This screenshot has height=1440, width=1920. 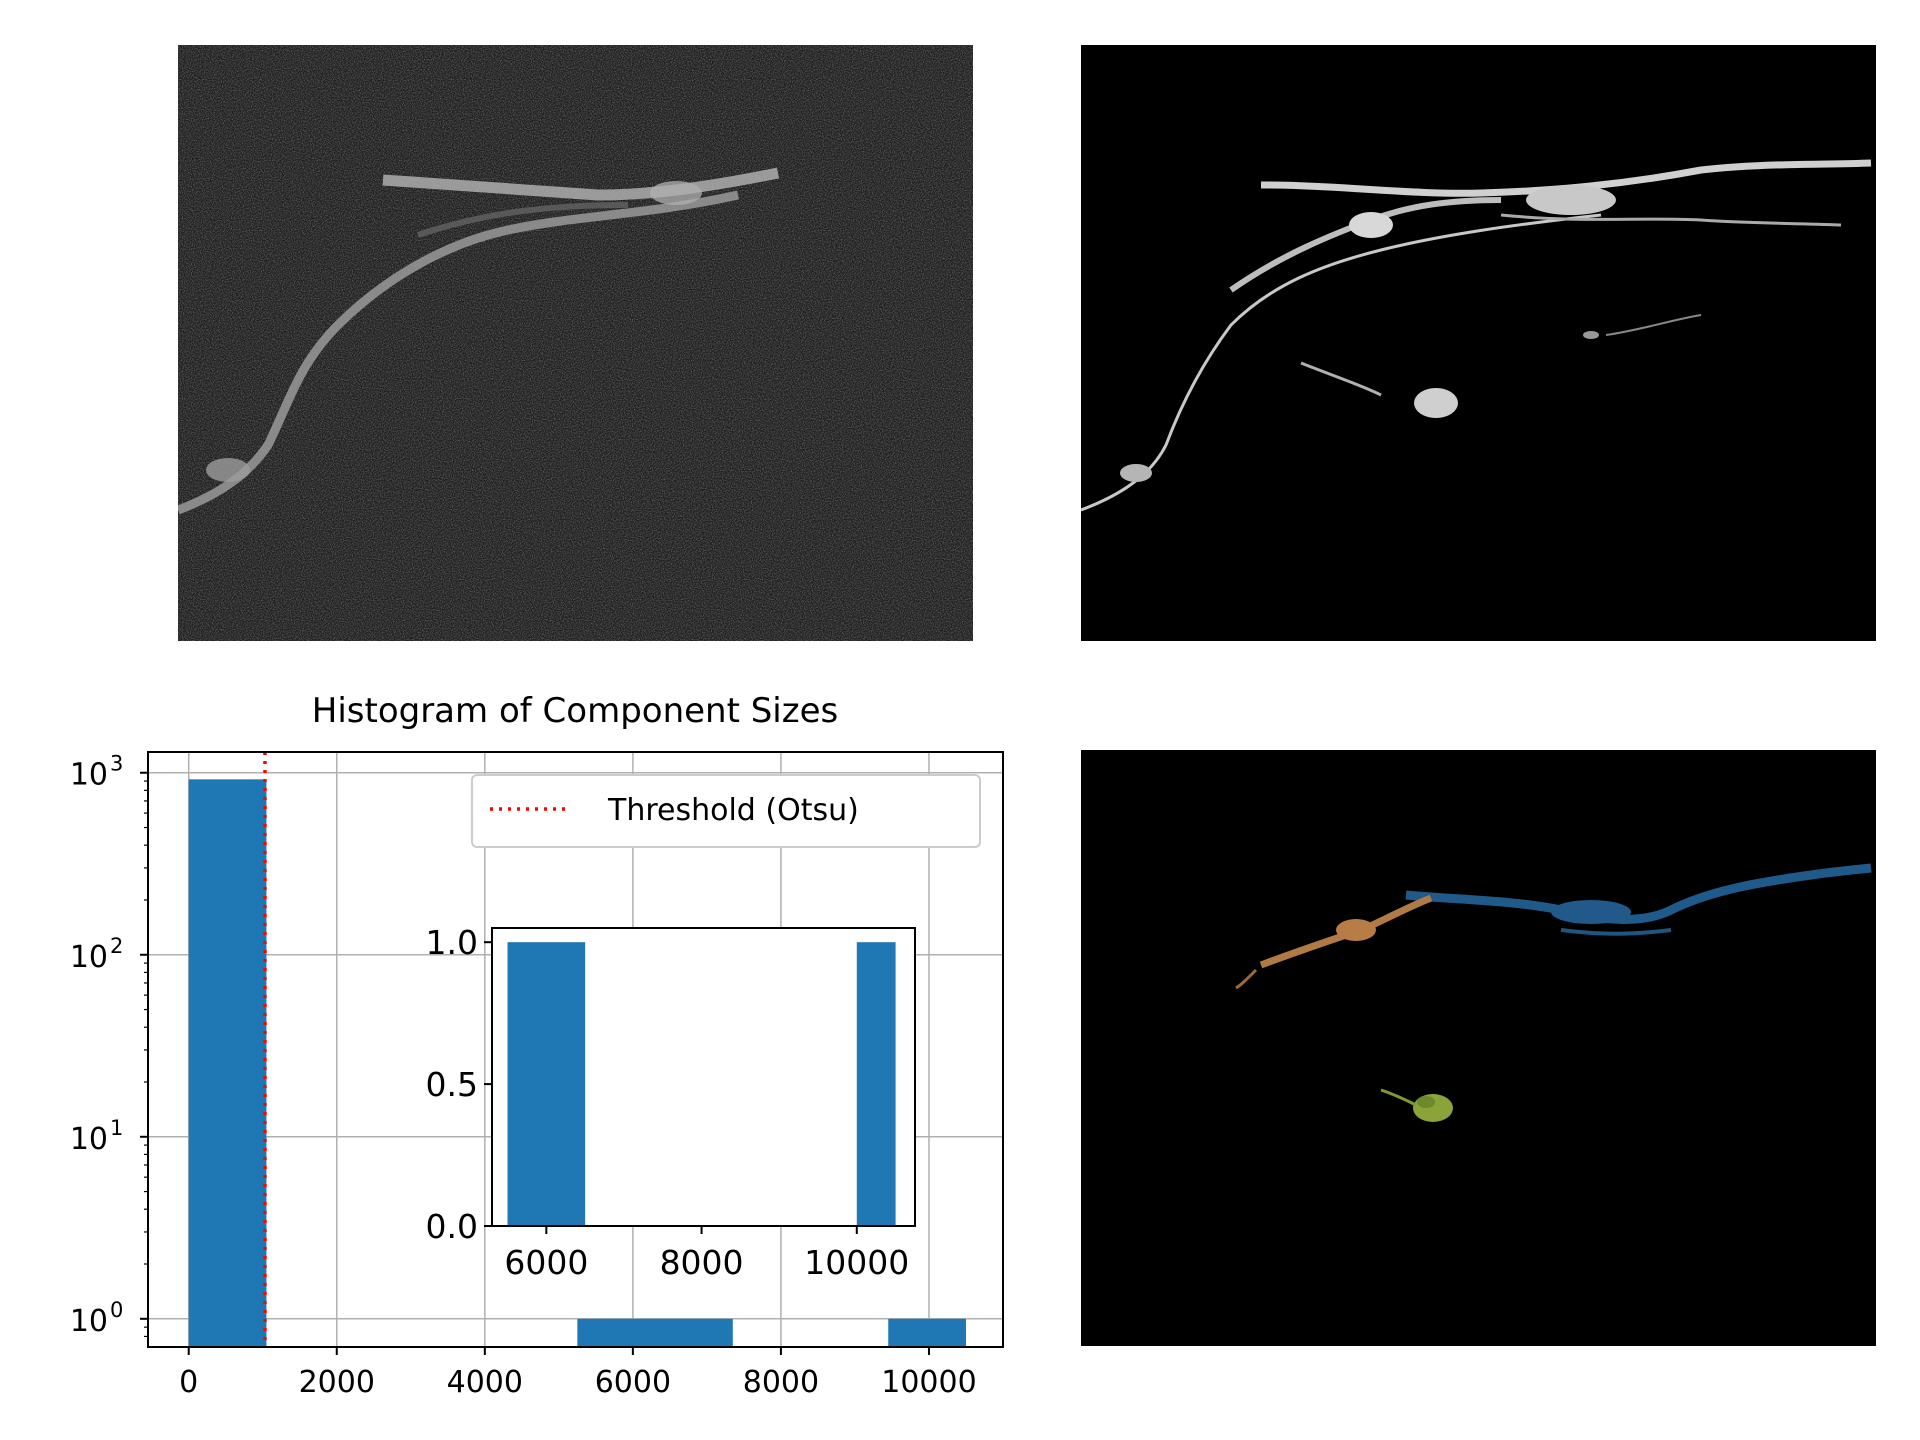 I want to click on x-tick-label: 6000, so click(x=633, y=1382).